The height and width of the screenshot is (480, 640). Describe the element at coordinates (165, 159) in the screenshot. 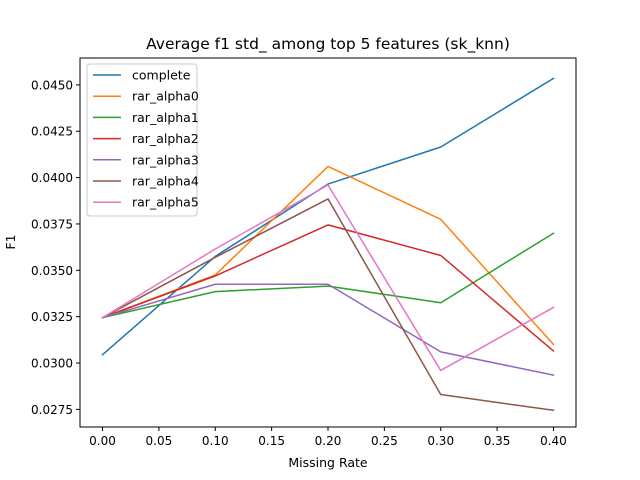

I see `legend-label-rar_alpha3: rar_alpha3` at that location.